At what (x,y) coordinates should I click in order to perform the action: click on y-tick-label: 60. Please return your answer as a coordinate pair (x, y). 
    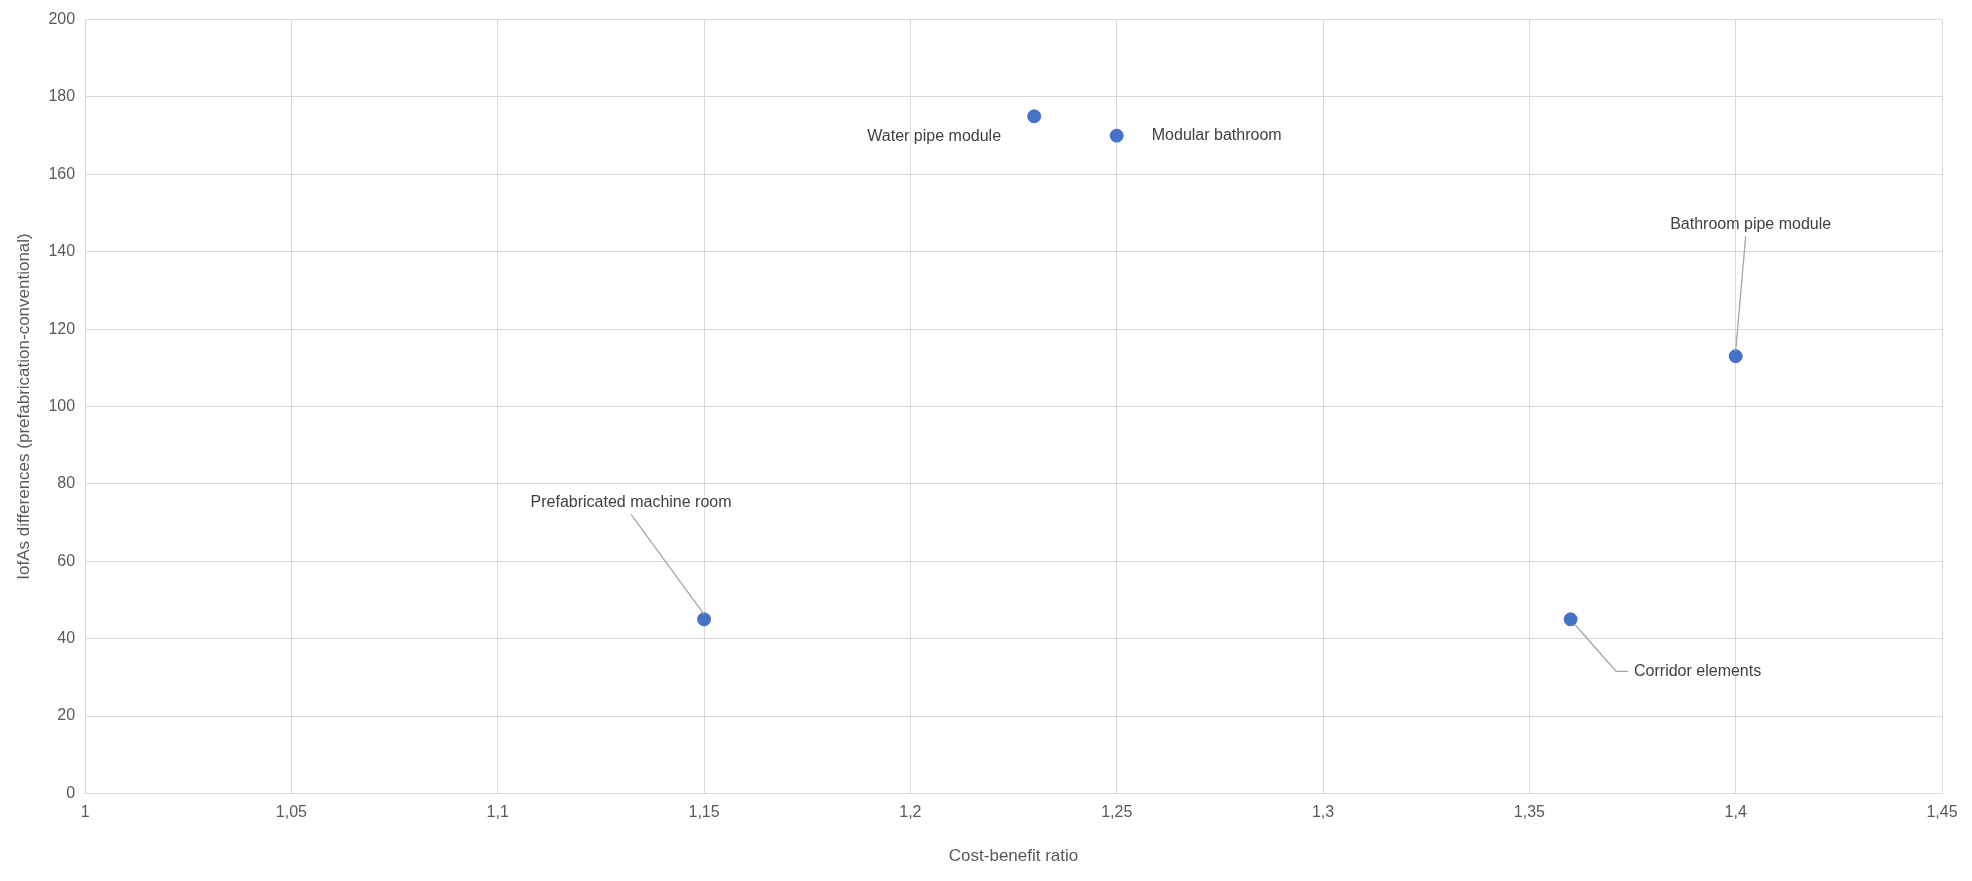
    Looking at the image, I should click on (66, 560).